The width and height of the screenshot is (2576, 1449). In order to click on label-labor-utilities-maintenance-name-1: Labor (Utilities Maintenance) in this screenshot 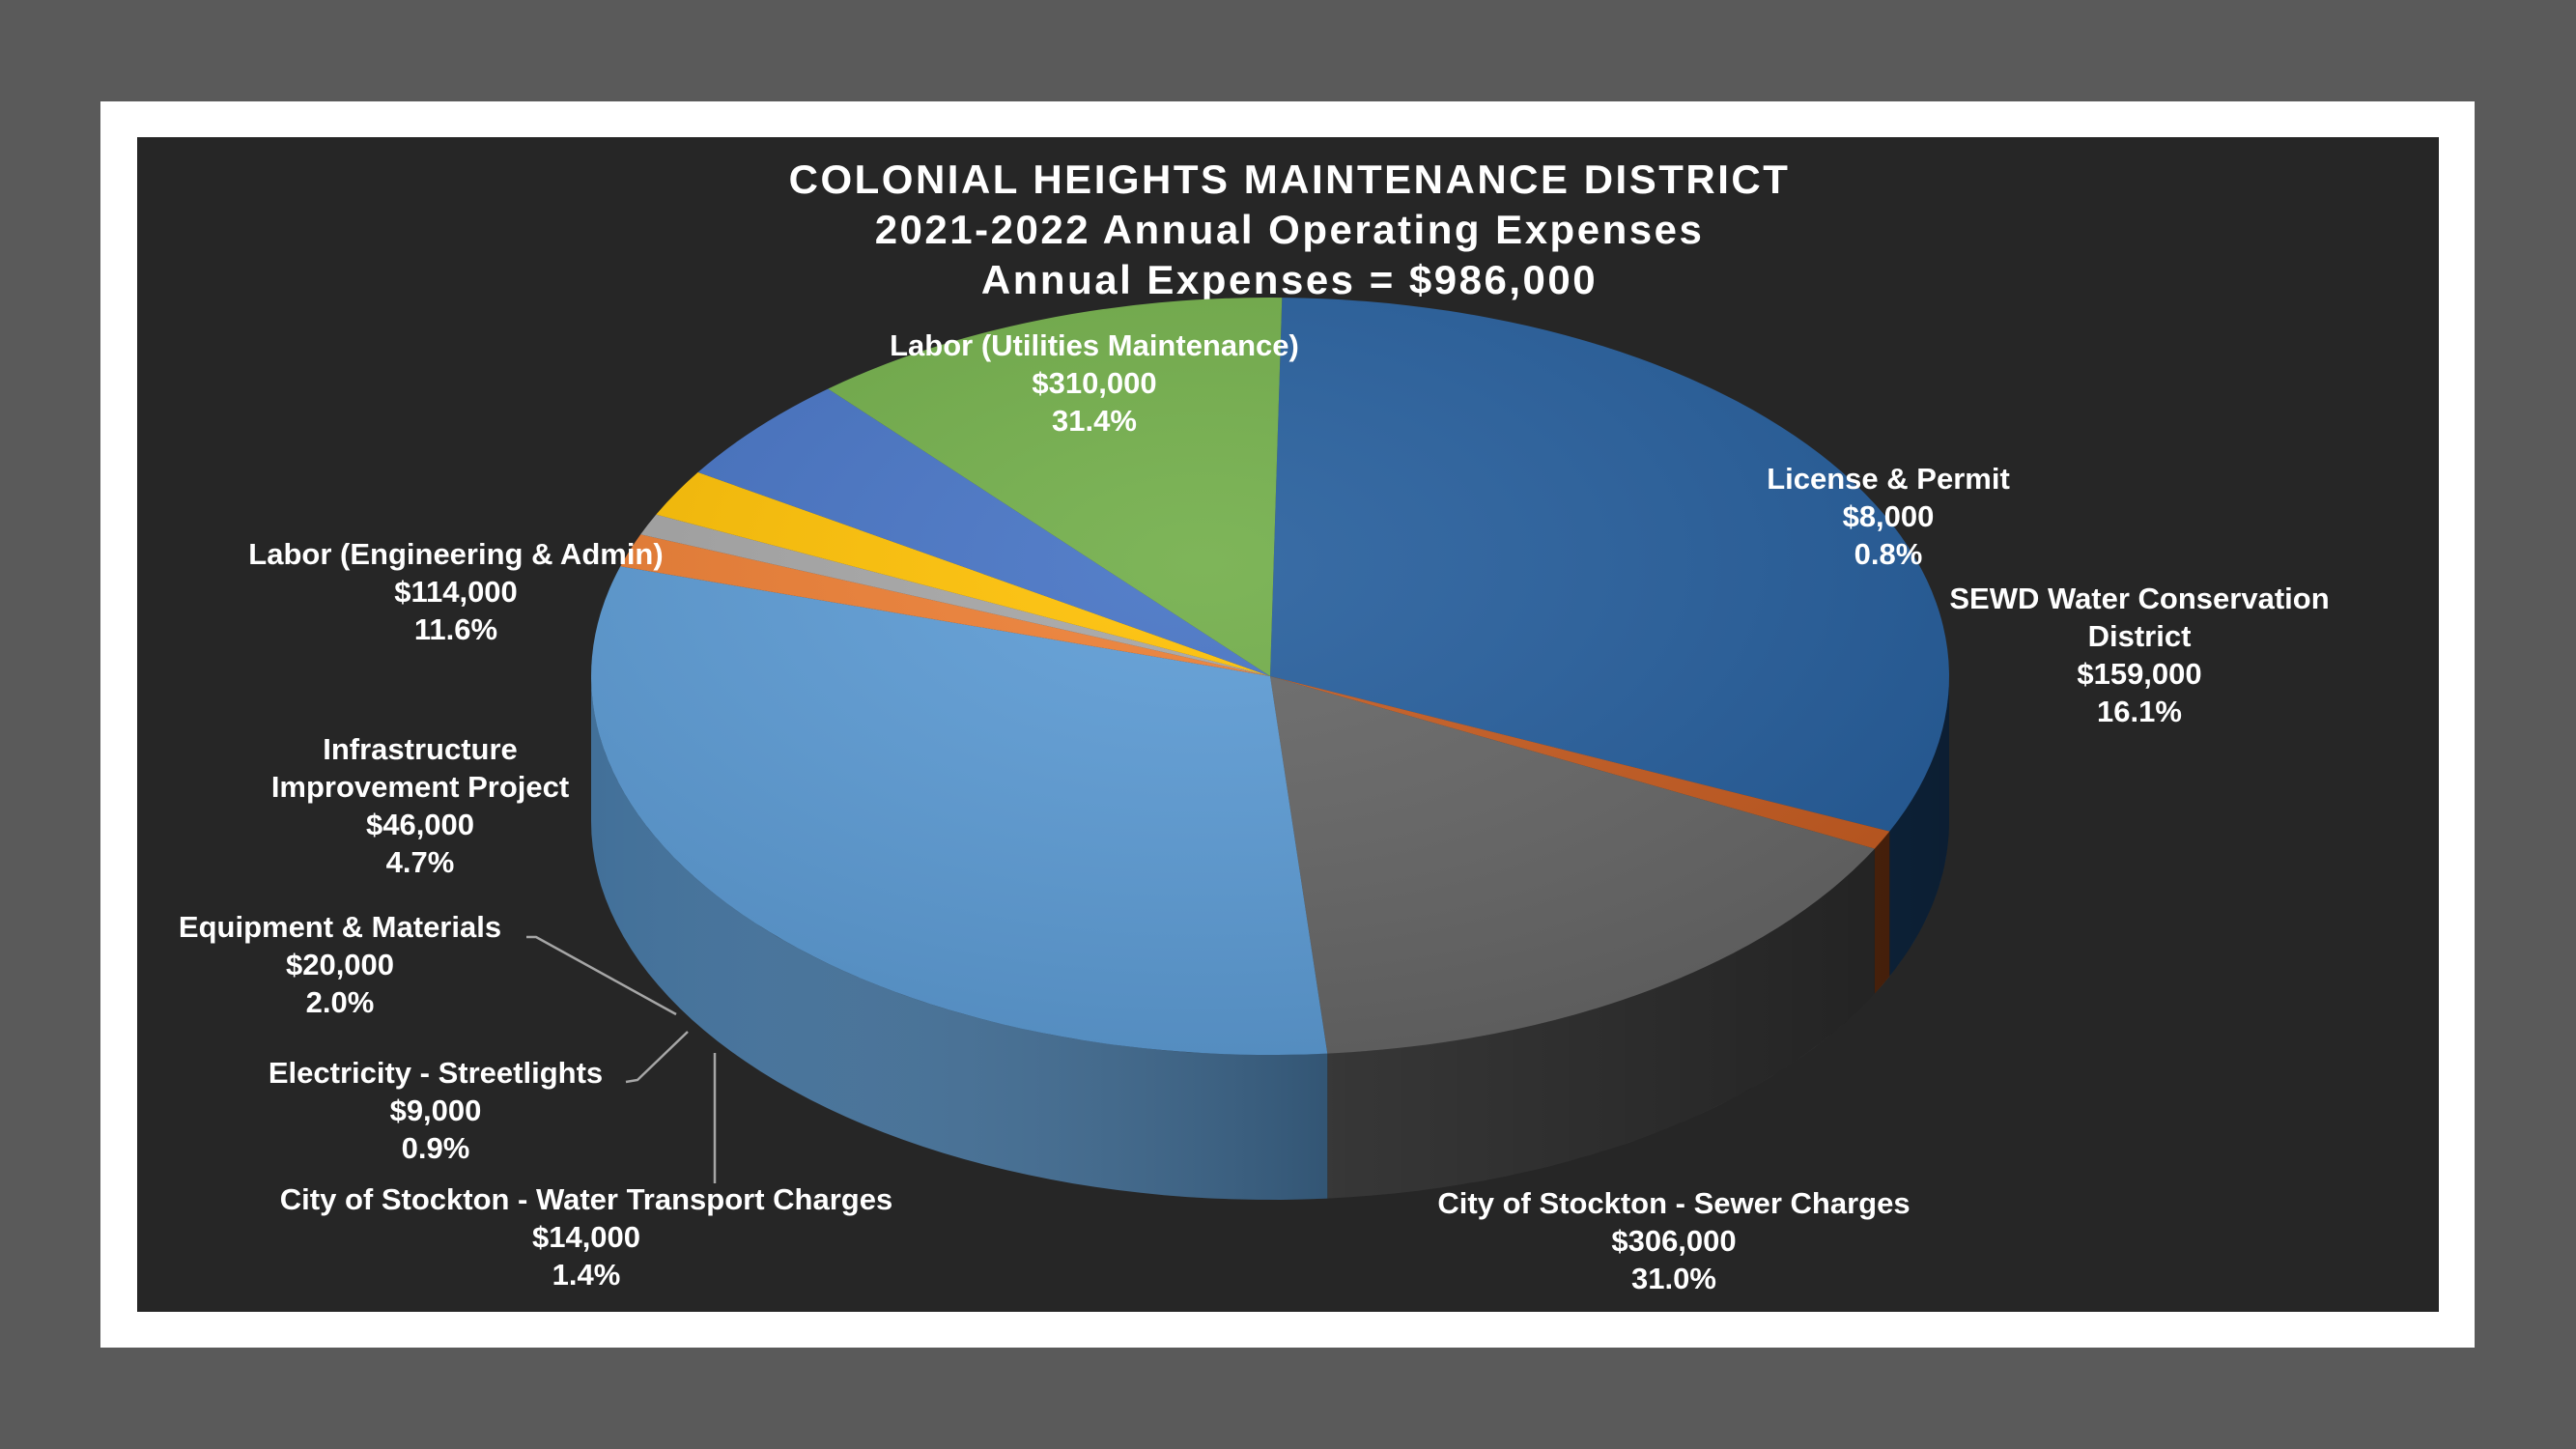, I will do `click(1094, 345)`.